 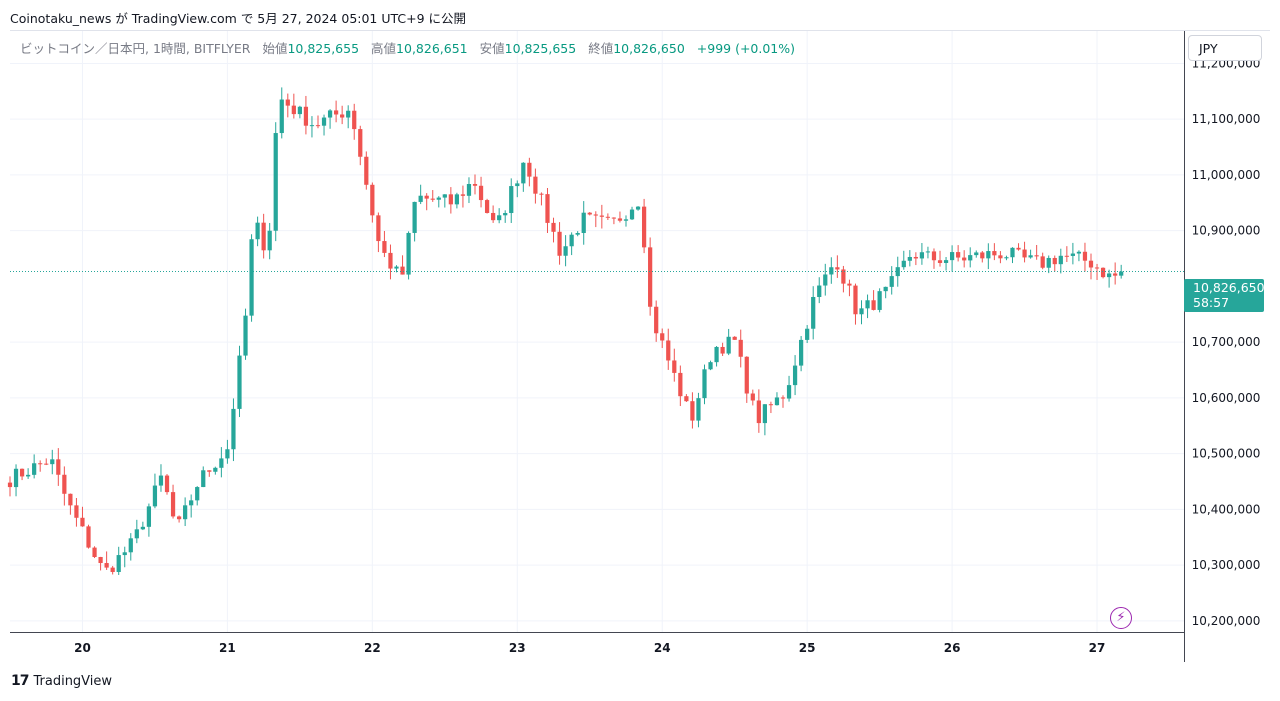 I want to click on lightning-icon: ⚡, so click(x=1121, y=618).